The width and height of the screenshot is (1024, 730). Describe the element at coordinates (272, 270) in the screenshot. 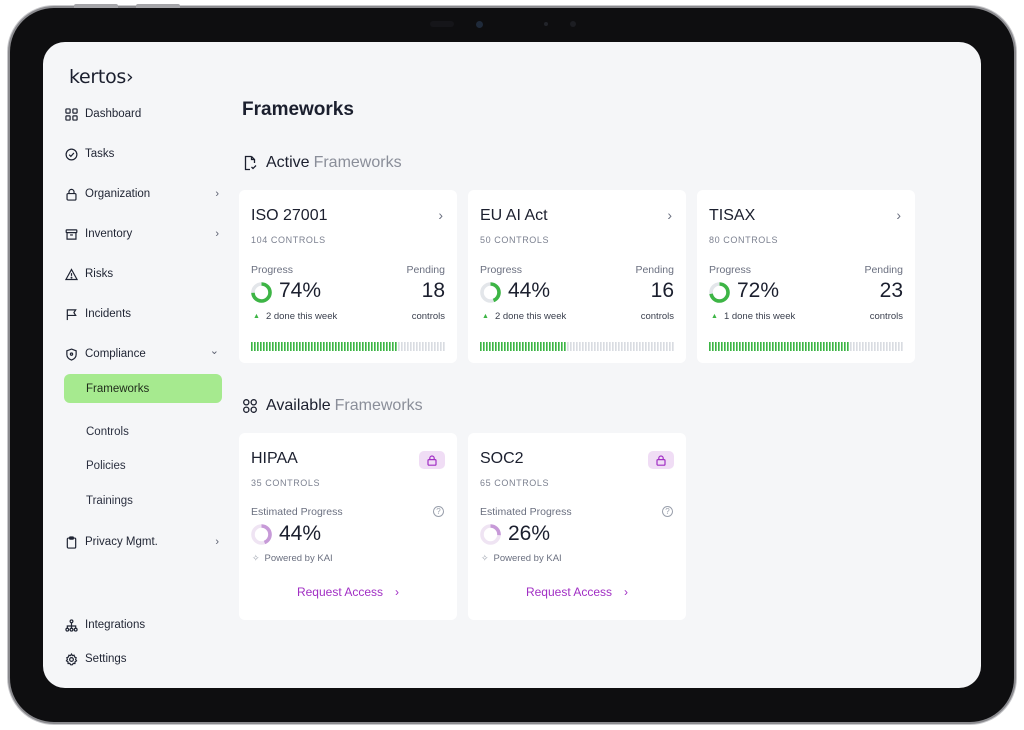

I see `progress-label: Progress` at that location.